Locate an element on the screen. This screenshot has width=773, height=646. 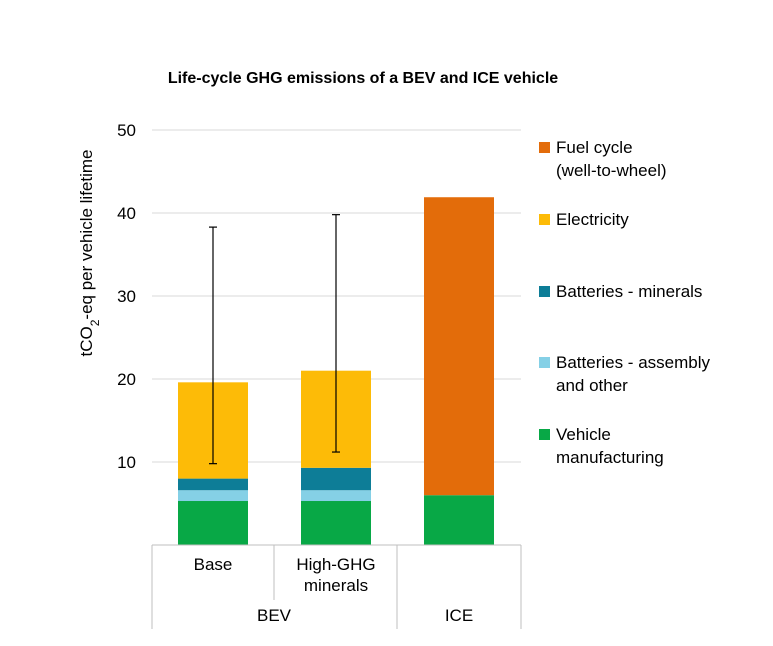
y-axis-label-part: -eq per vehicle lifetime is located at coordinates (86, 235).